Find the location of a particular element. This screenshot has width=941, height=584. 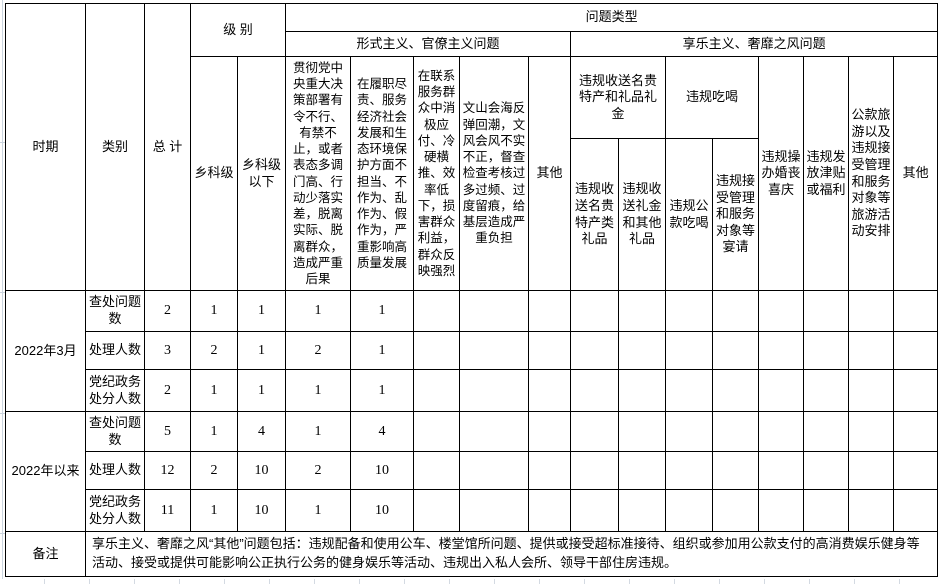

header-level-township: 乡科级 is located at coordinates (214, 173).